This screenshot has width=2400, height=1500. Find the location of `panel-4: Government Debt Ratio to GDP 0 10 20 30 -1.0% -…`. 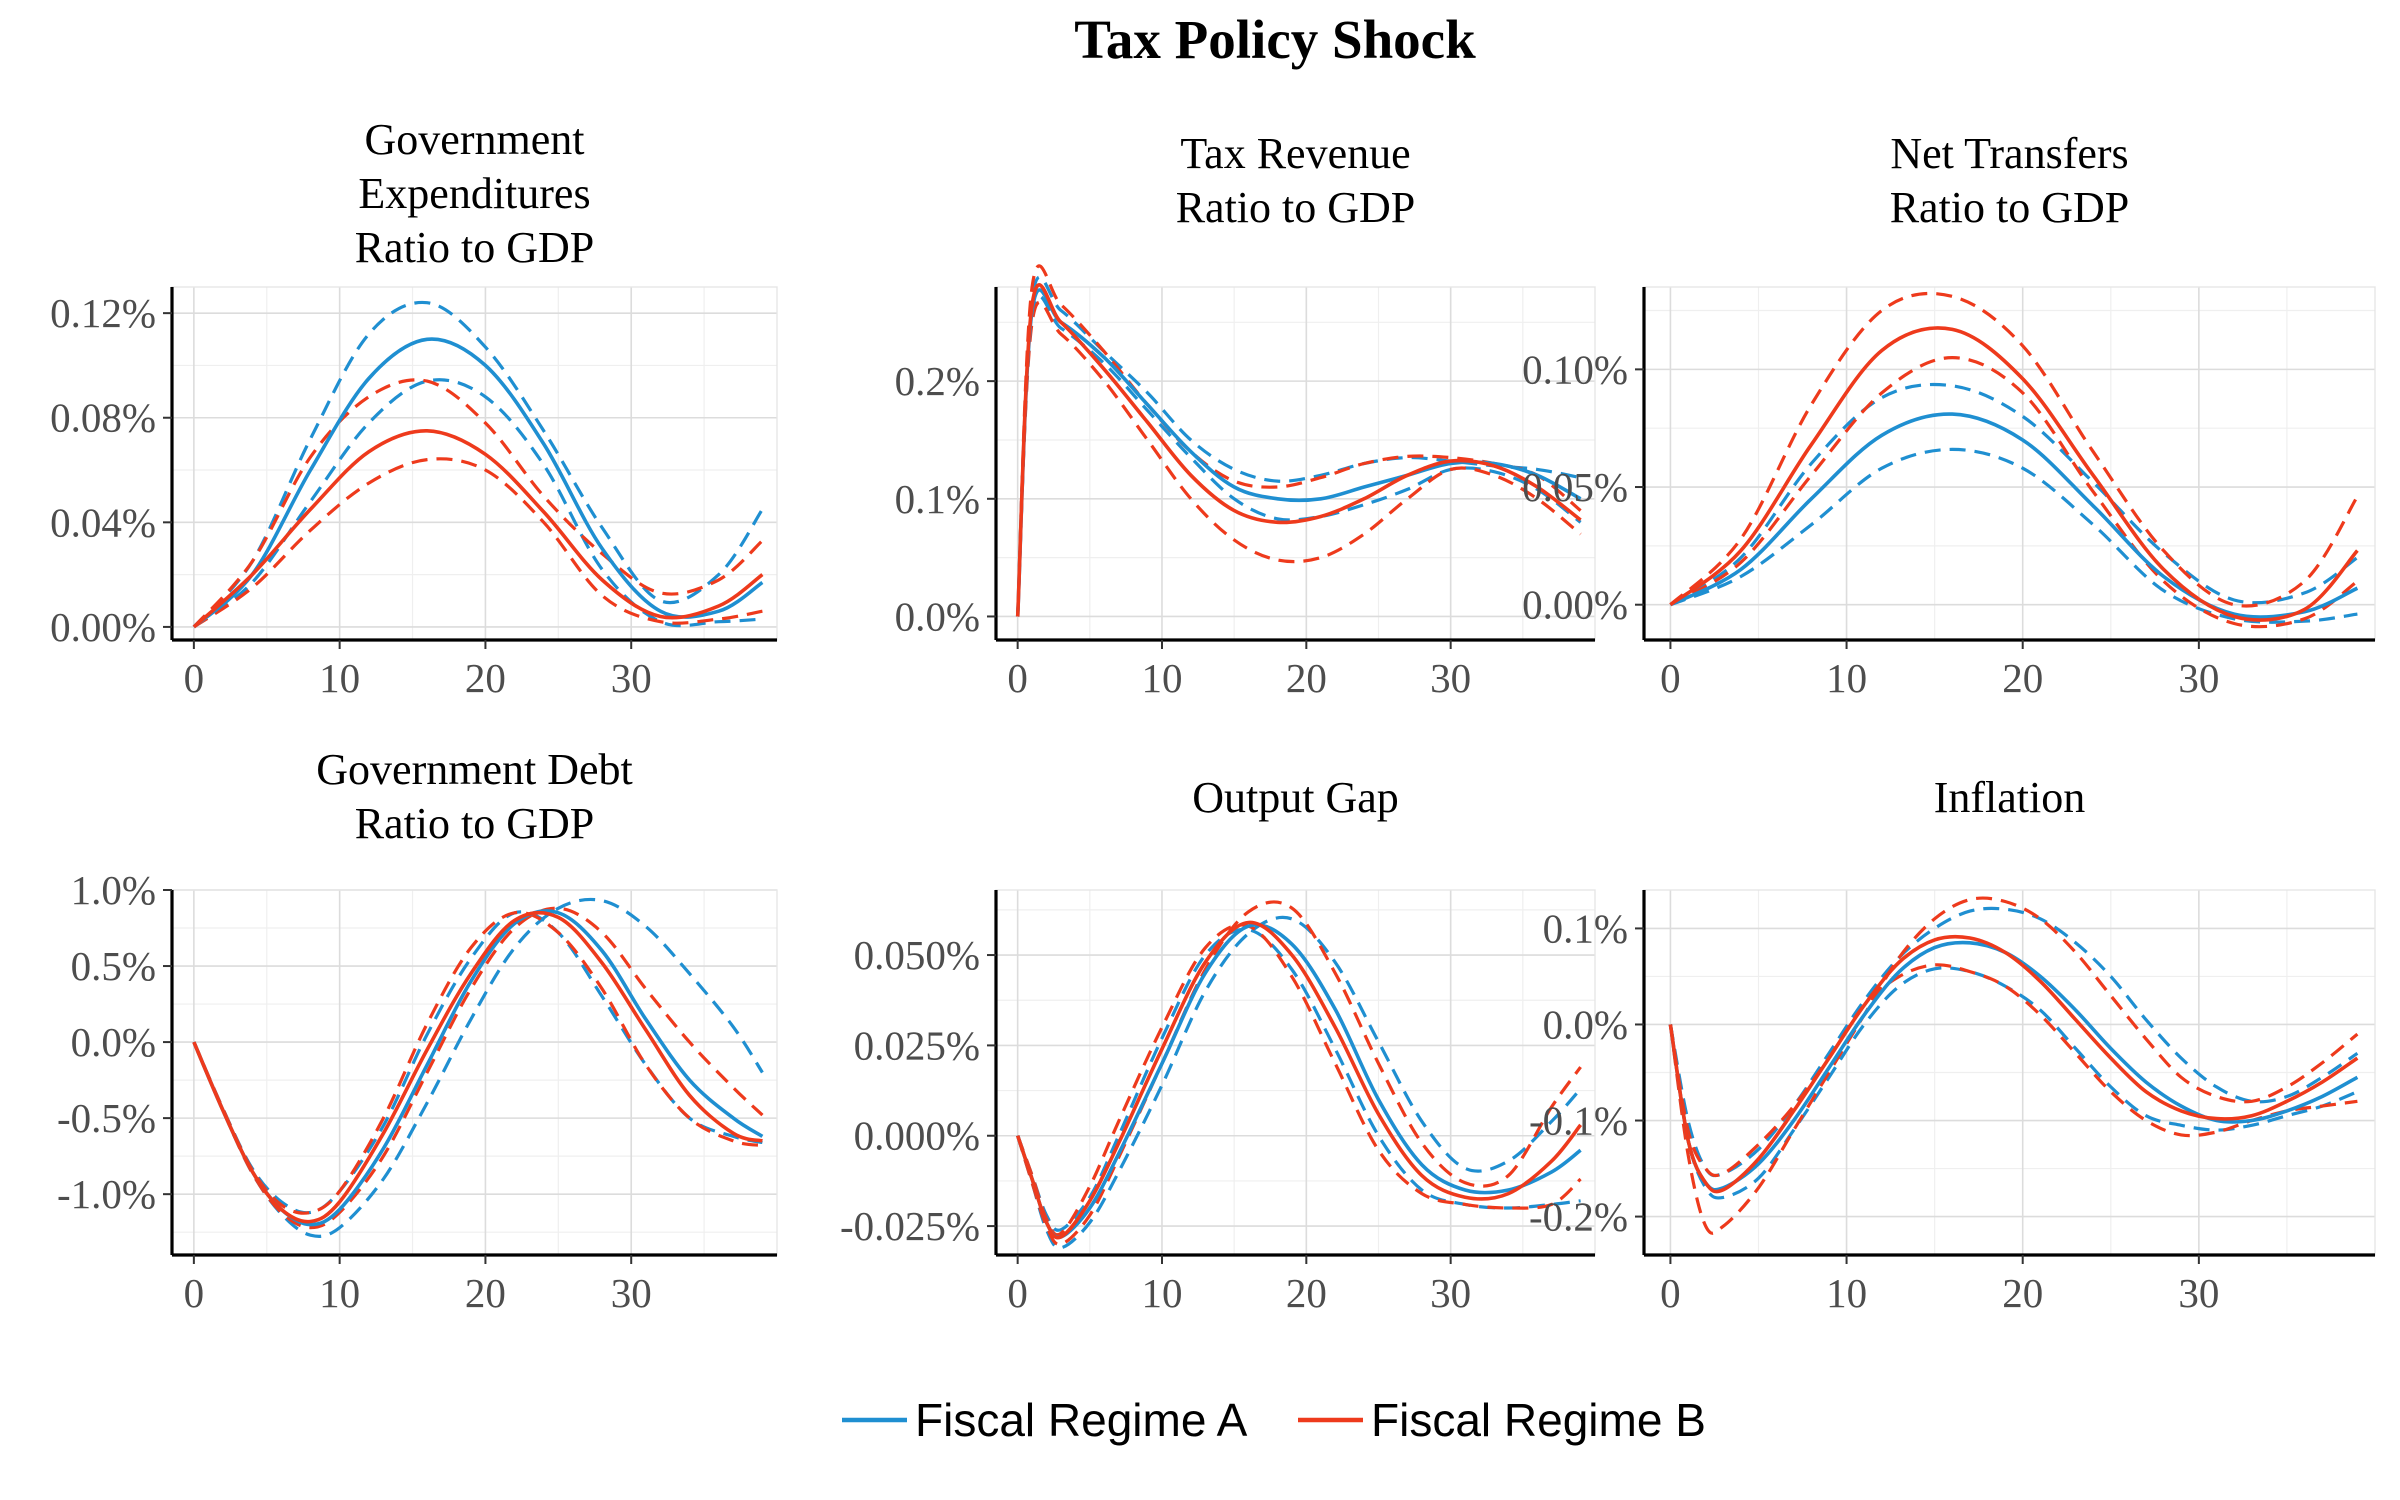

panel-4: Government Debt Ratio to GDP 0 10 20 30 -1.0% -… is located at coordinates (417, 1030).